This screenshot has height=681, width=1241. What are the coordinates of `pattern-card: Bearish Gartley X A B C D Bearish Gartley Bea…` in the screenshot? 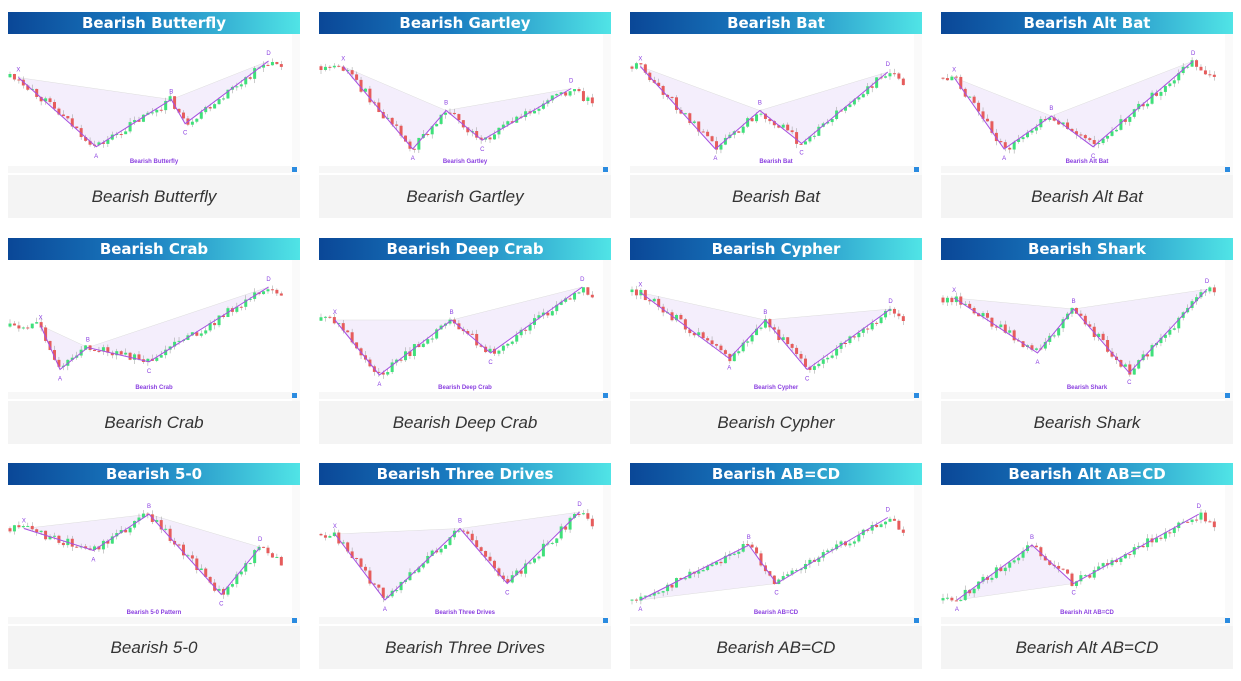 It's located at (465, 115).